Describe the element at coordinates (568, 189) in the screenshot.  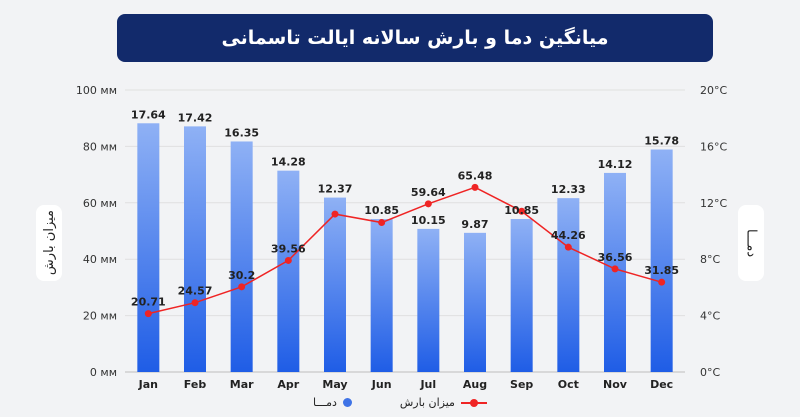
I see `bar-value-label: 12.33` at that location.